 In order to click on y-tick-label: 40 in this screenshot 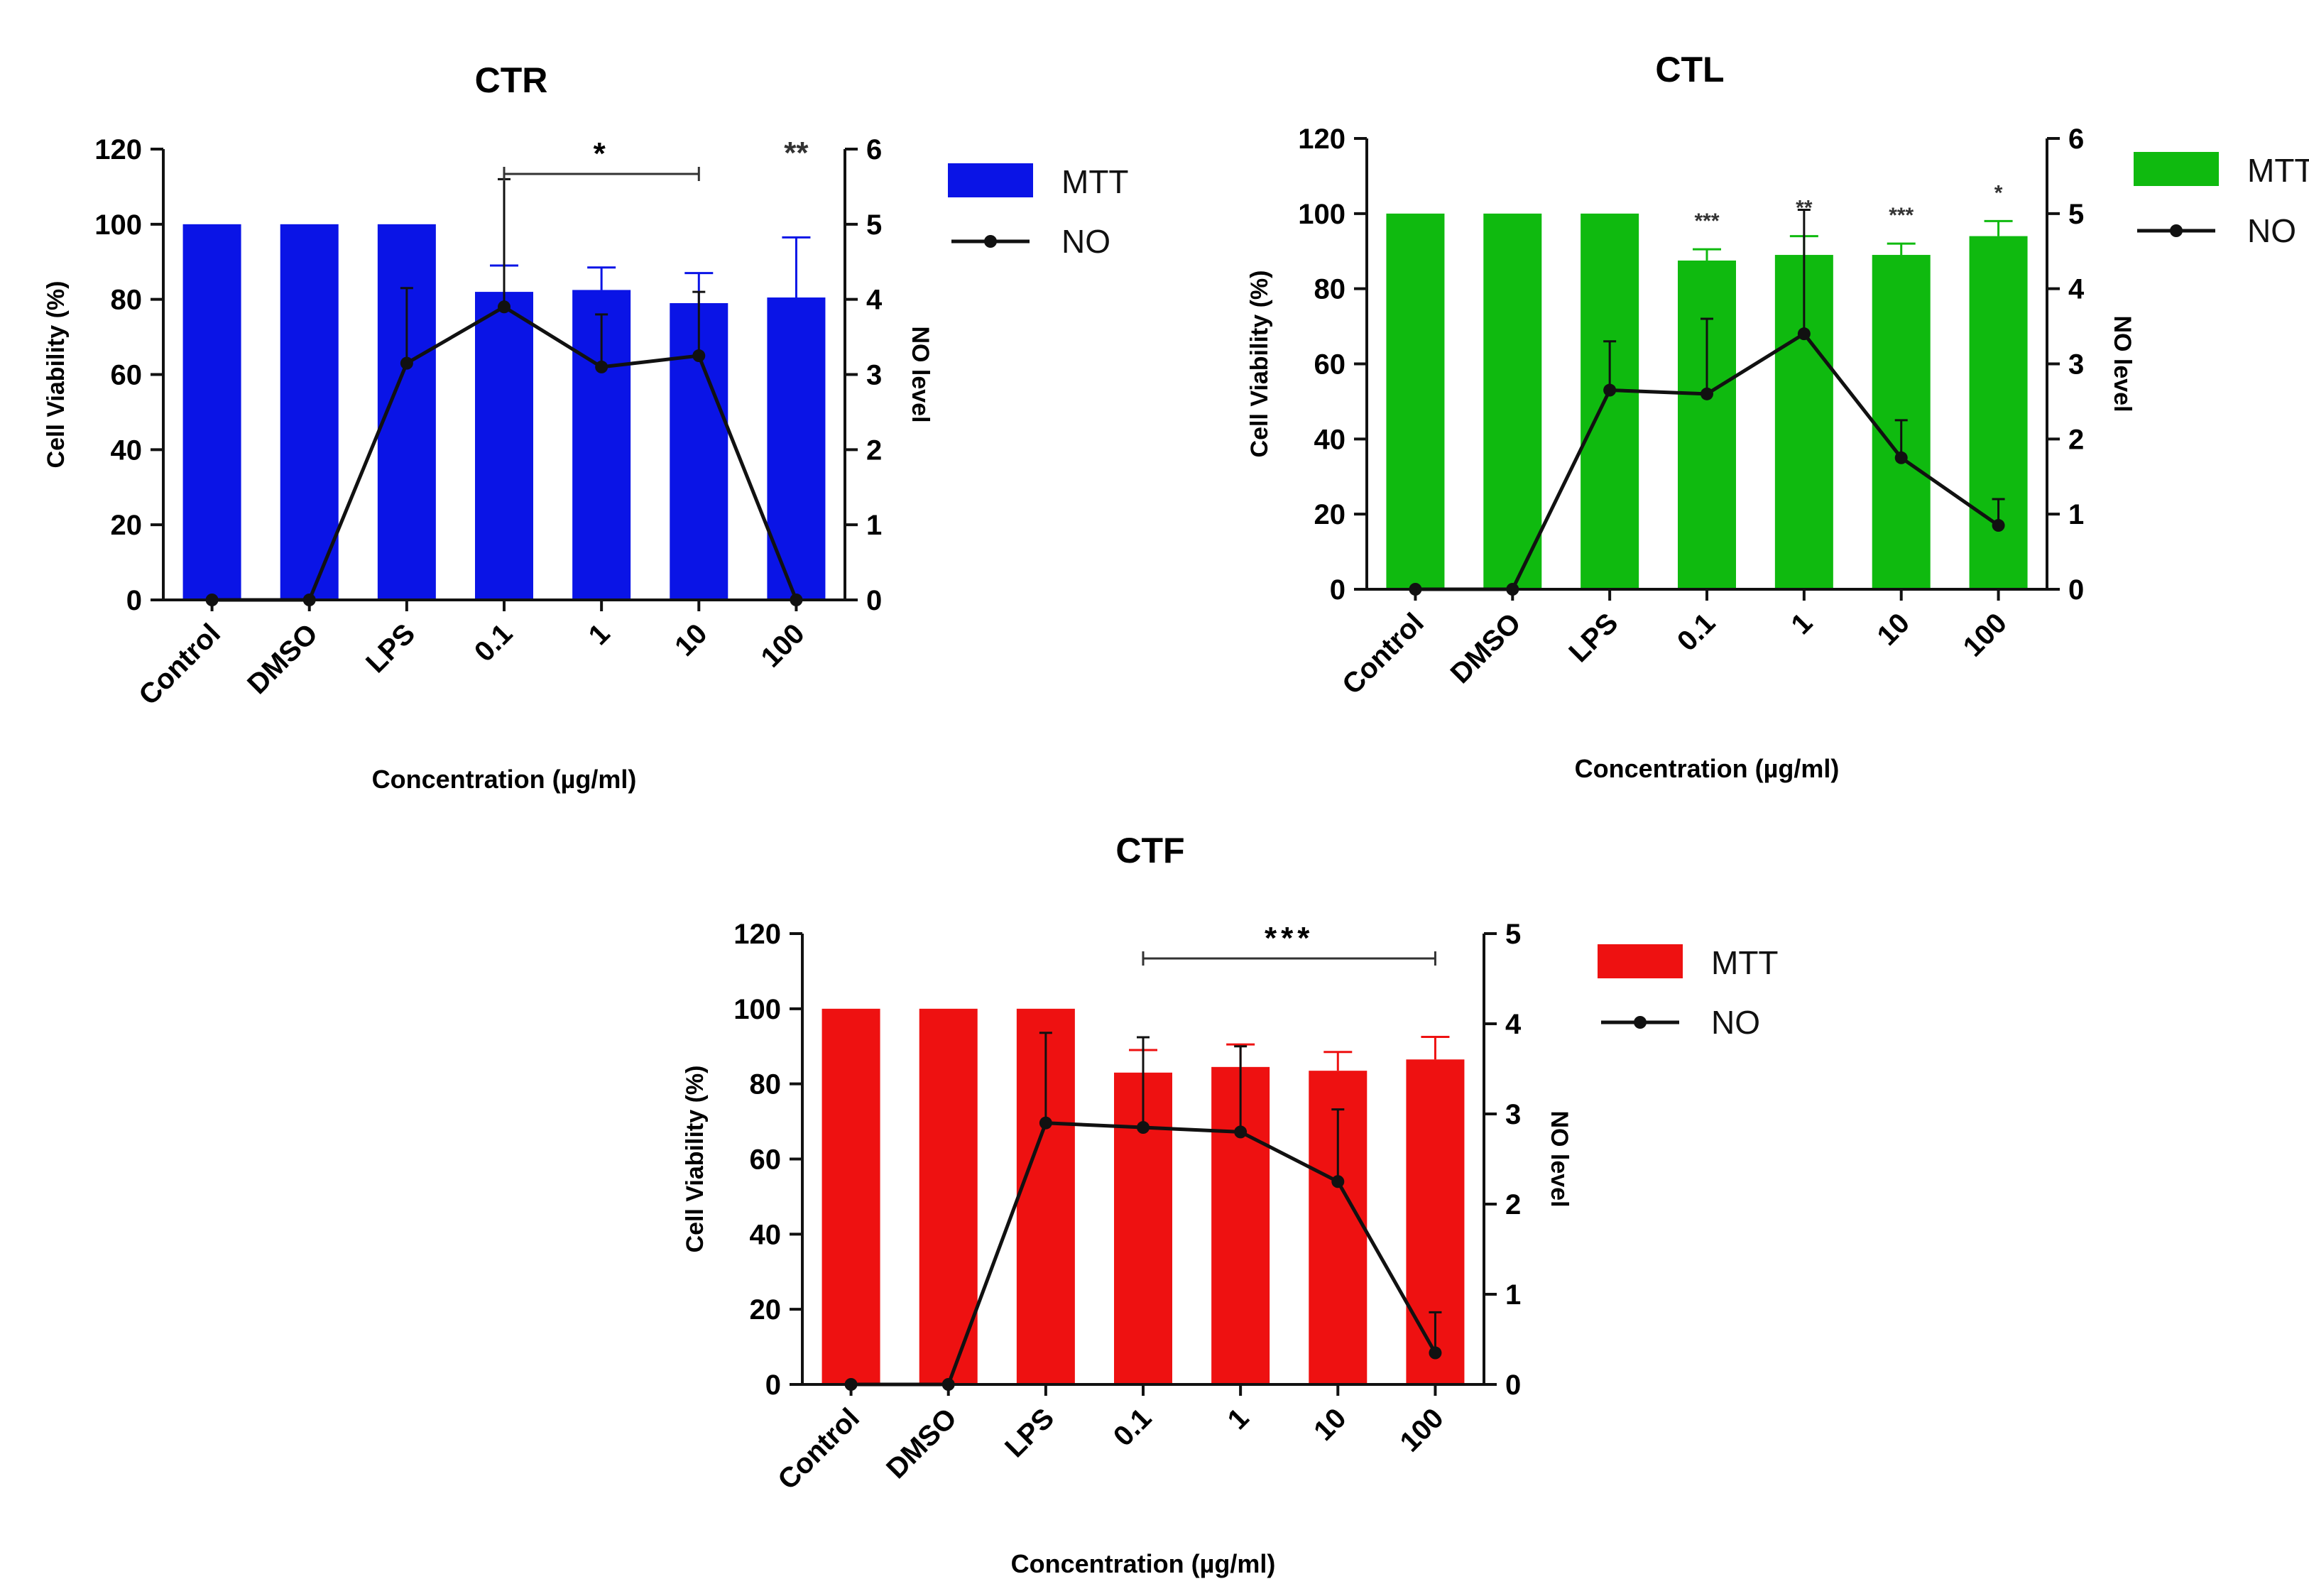, I will do `click(766, 1234)`.